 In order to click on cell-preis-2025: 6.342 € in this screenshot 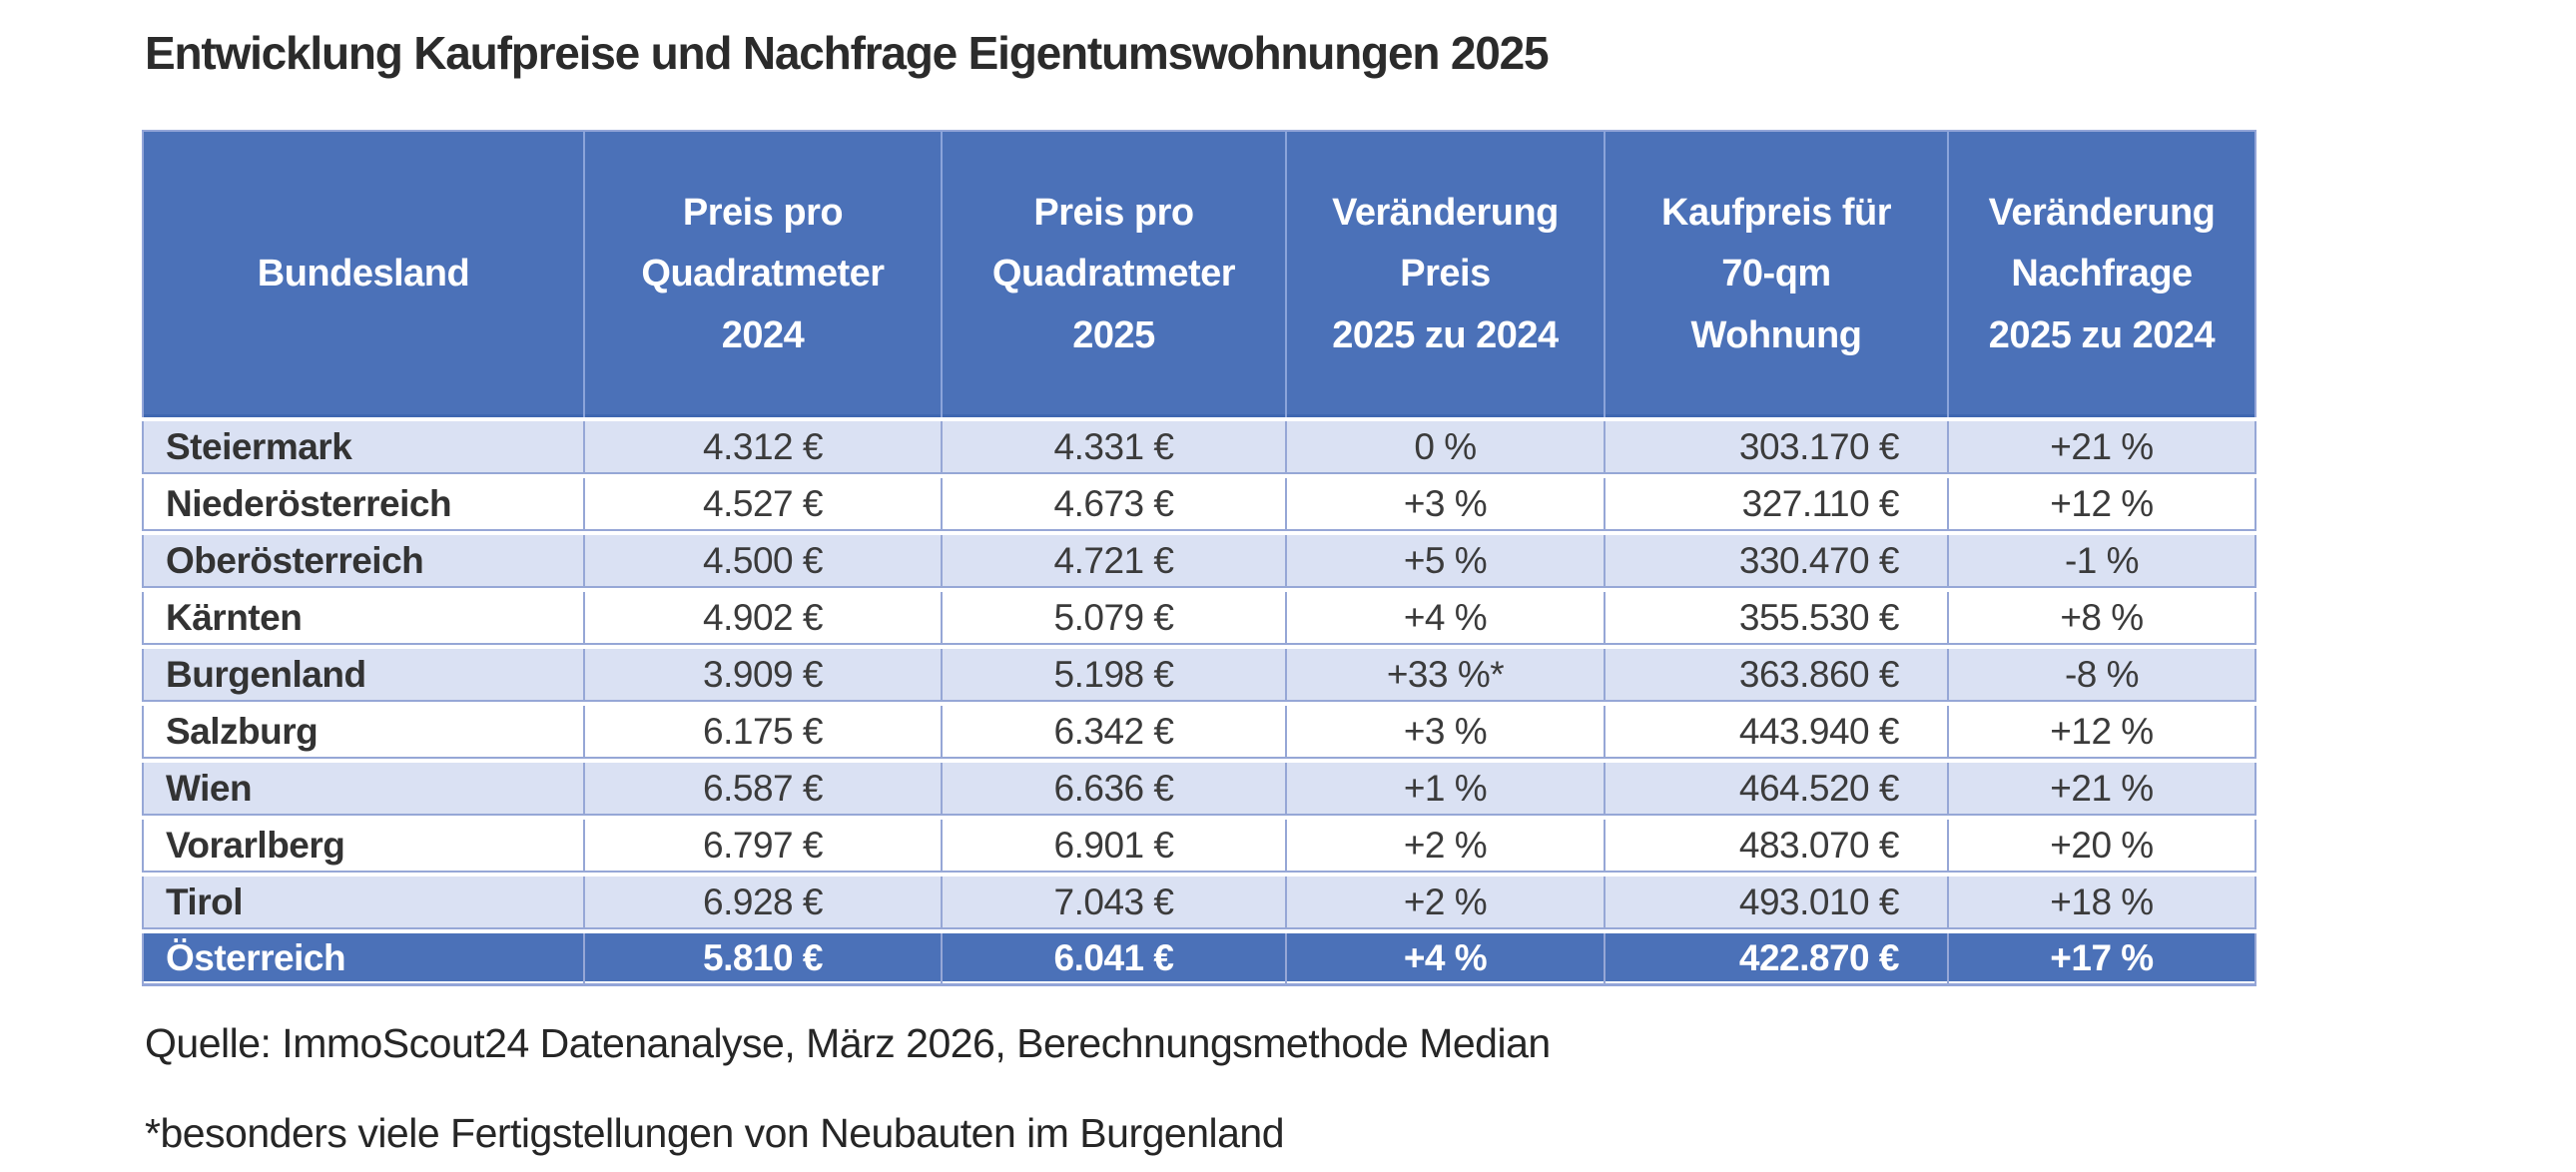, I will do `click(1113, 732)`.